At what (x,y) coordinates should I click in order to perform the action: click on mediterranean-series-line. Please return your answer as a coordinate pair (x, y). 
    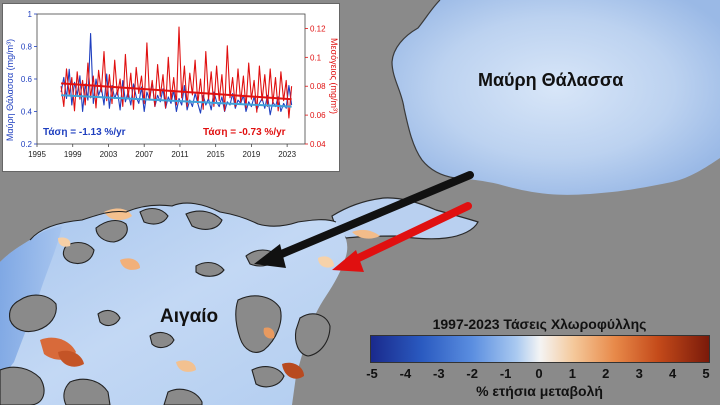
    Looking at the image, I should click on (176, 72).